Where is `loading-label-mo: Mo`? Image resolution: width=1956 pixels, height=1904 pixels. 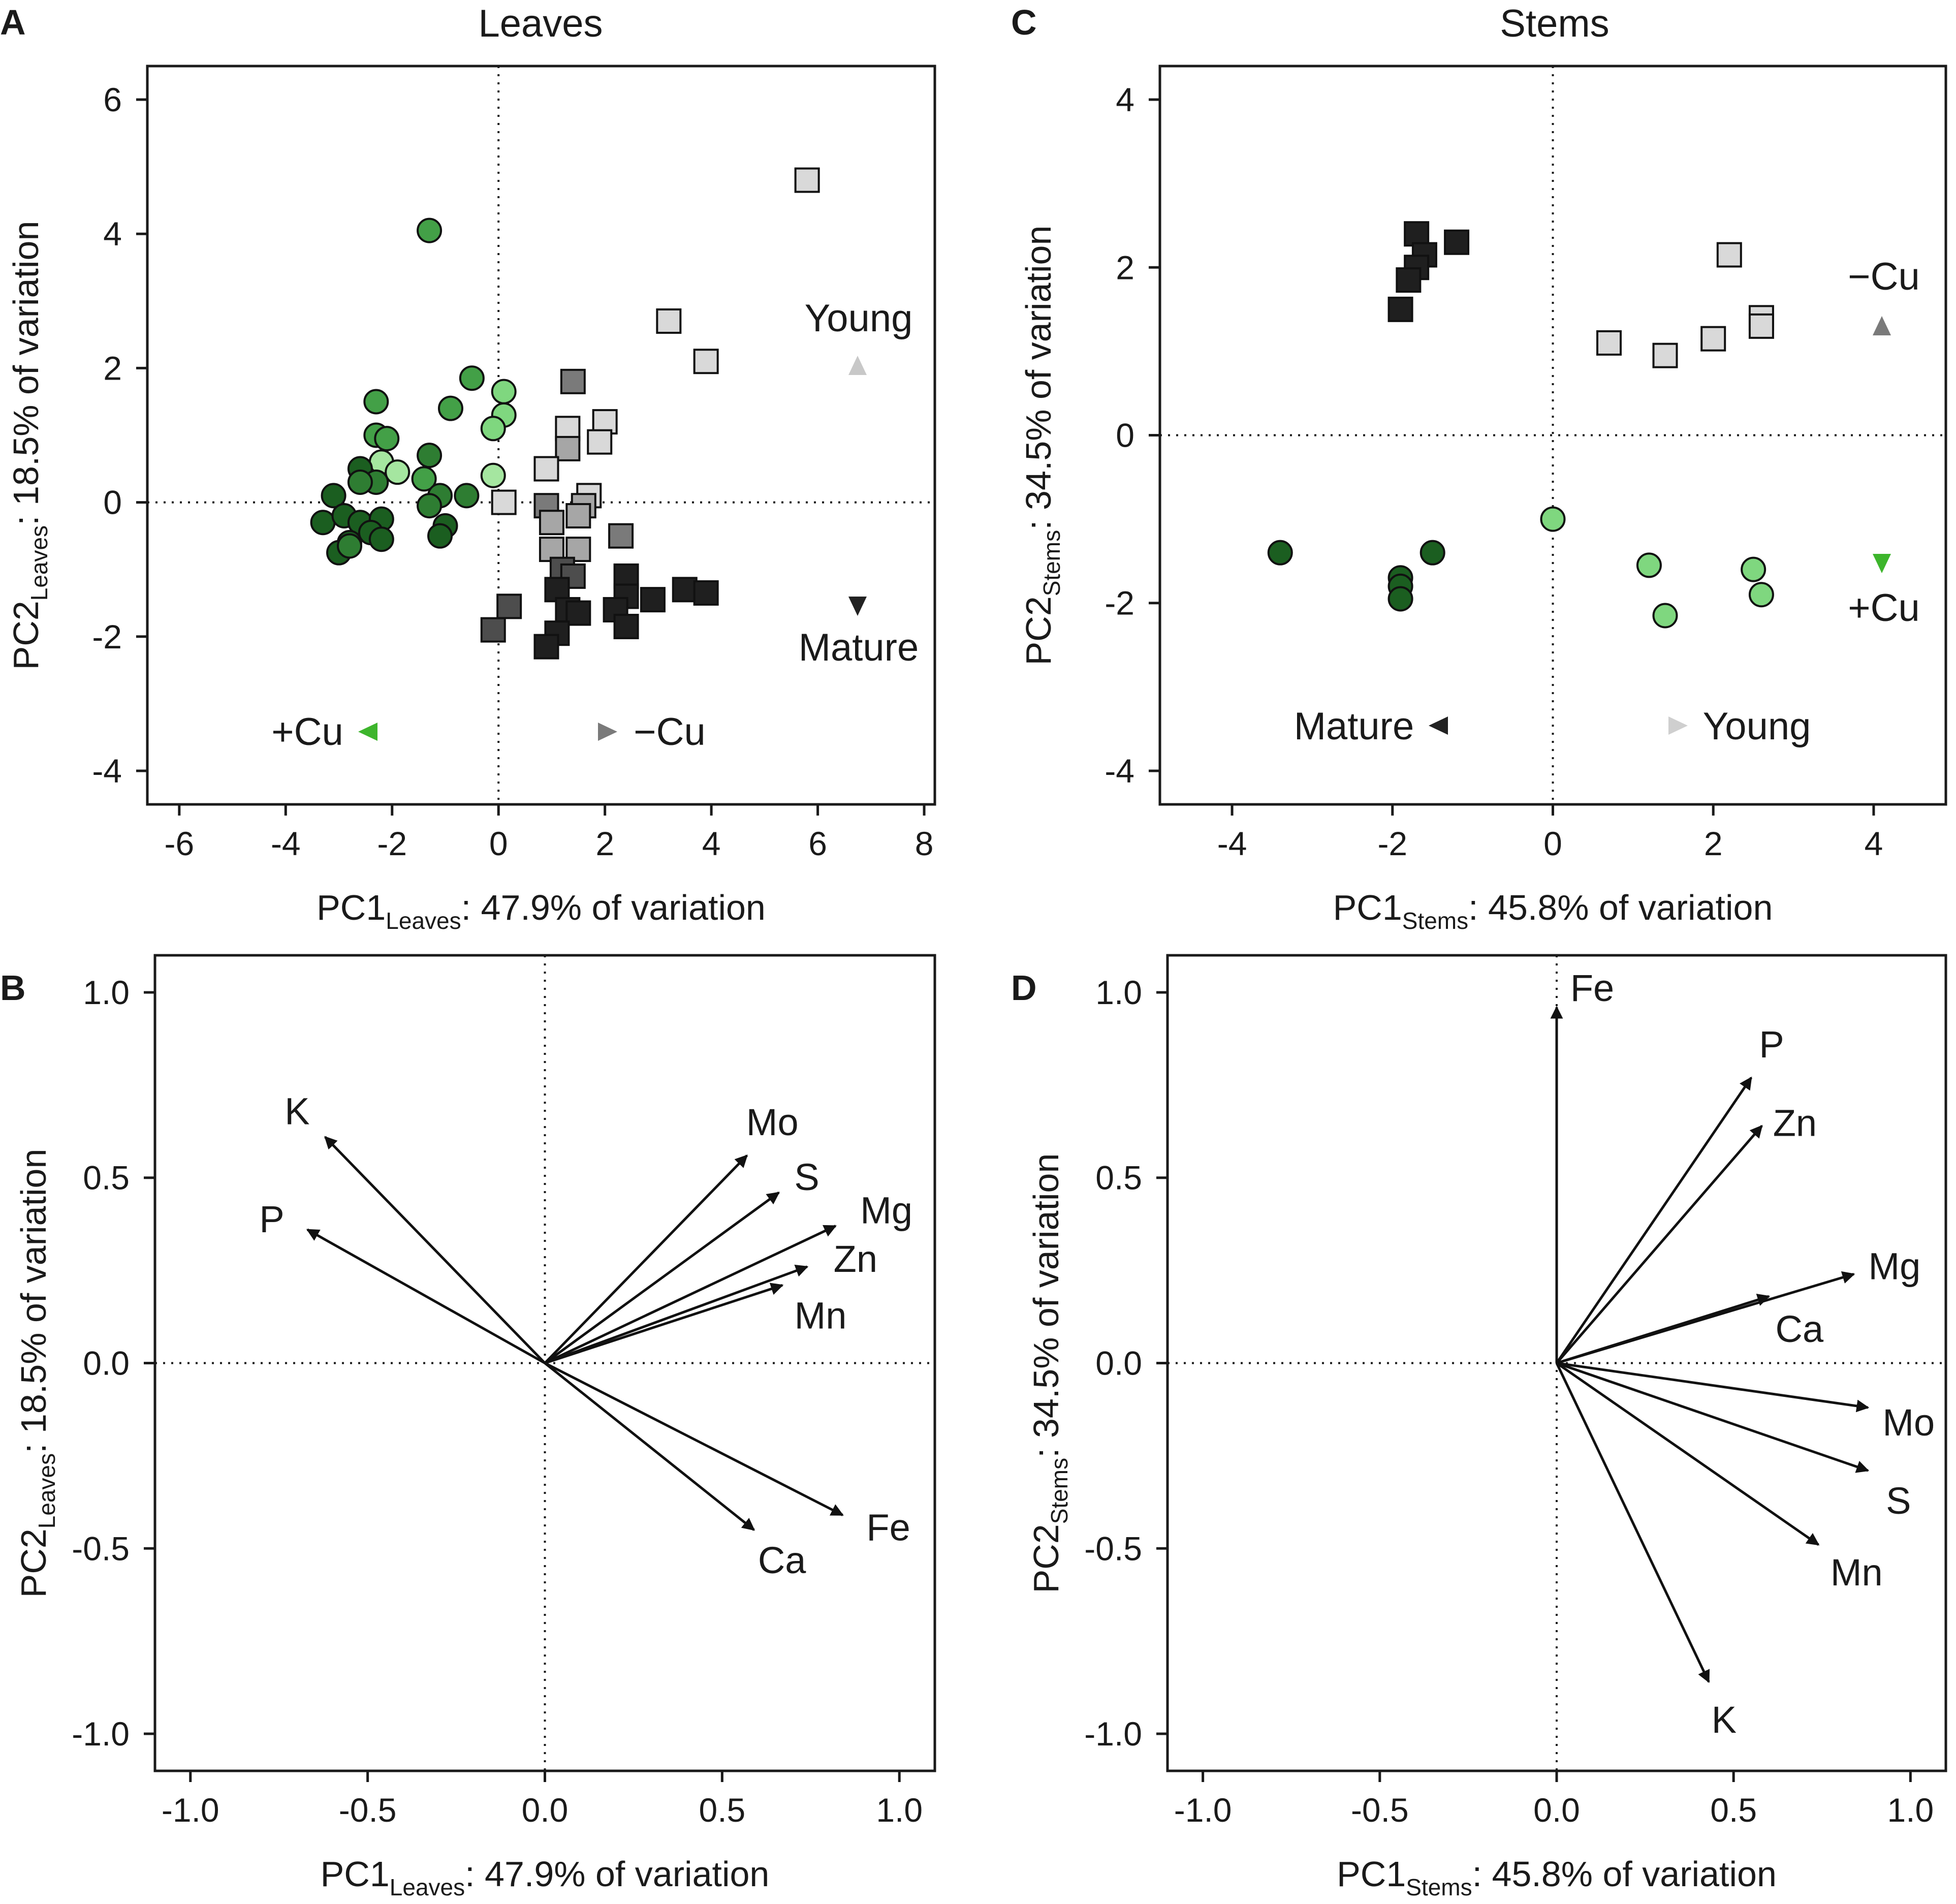
loading-label-mo: Mo is located at coordinates (1909, 1422).